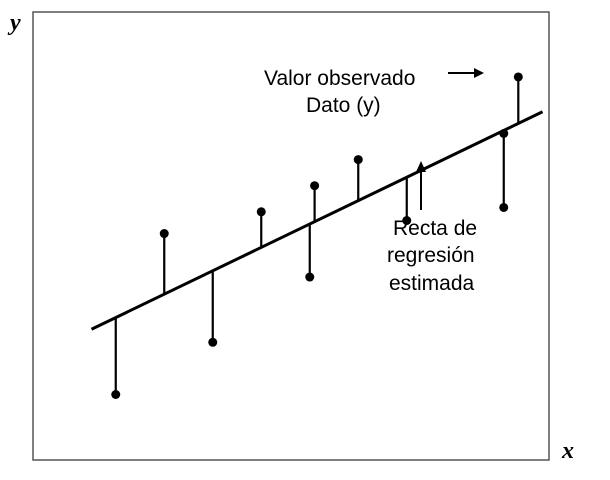 The width and height of the screenshot is (610, 480). What do you see at coordinates (421, 185) in the screenshot?
I see `regression-arrow` at bounding box center [421, 185].